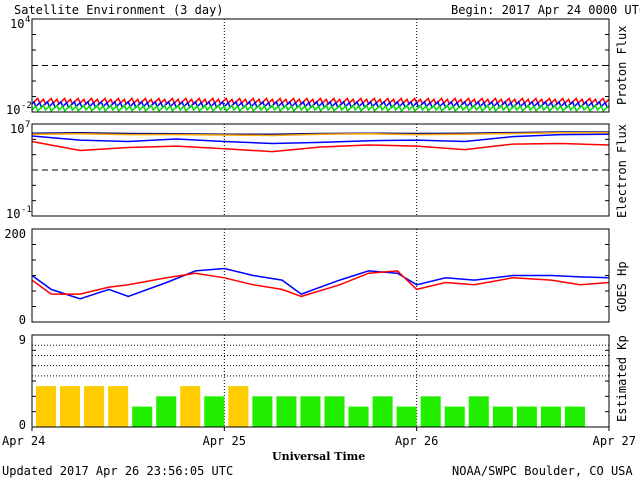 This screenshot has height=480, width=640. I want to click on kp-ytick-label-bottom: 0, so click(22, 425).